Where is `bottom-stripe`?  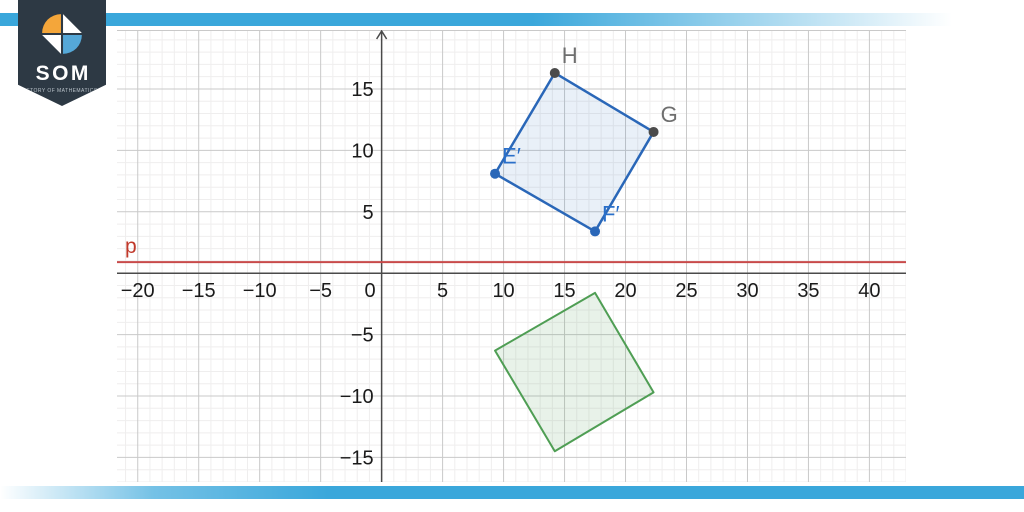 bottom-stripe is located at coordinates (512, 492).